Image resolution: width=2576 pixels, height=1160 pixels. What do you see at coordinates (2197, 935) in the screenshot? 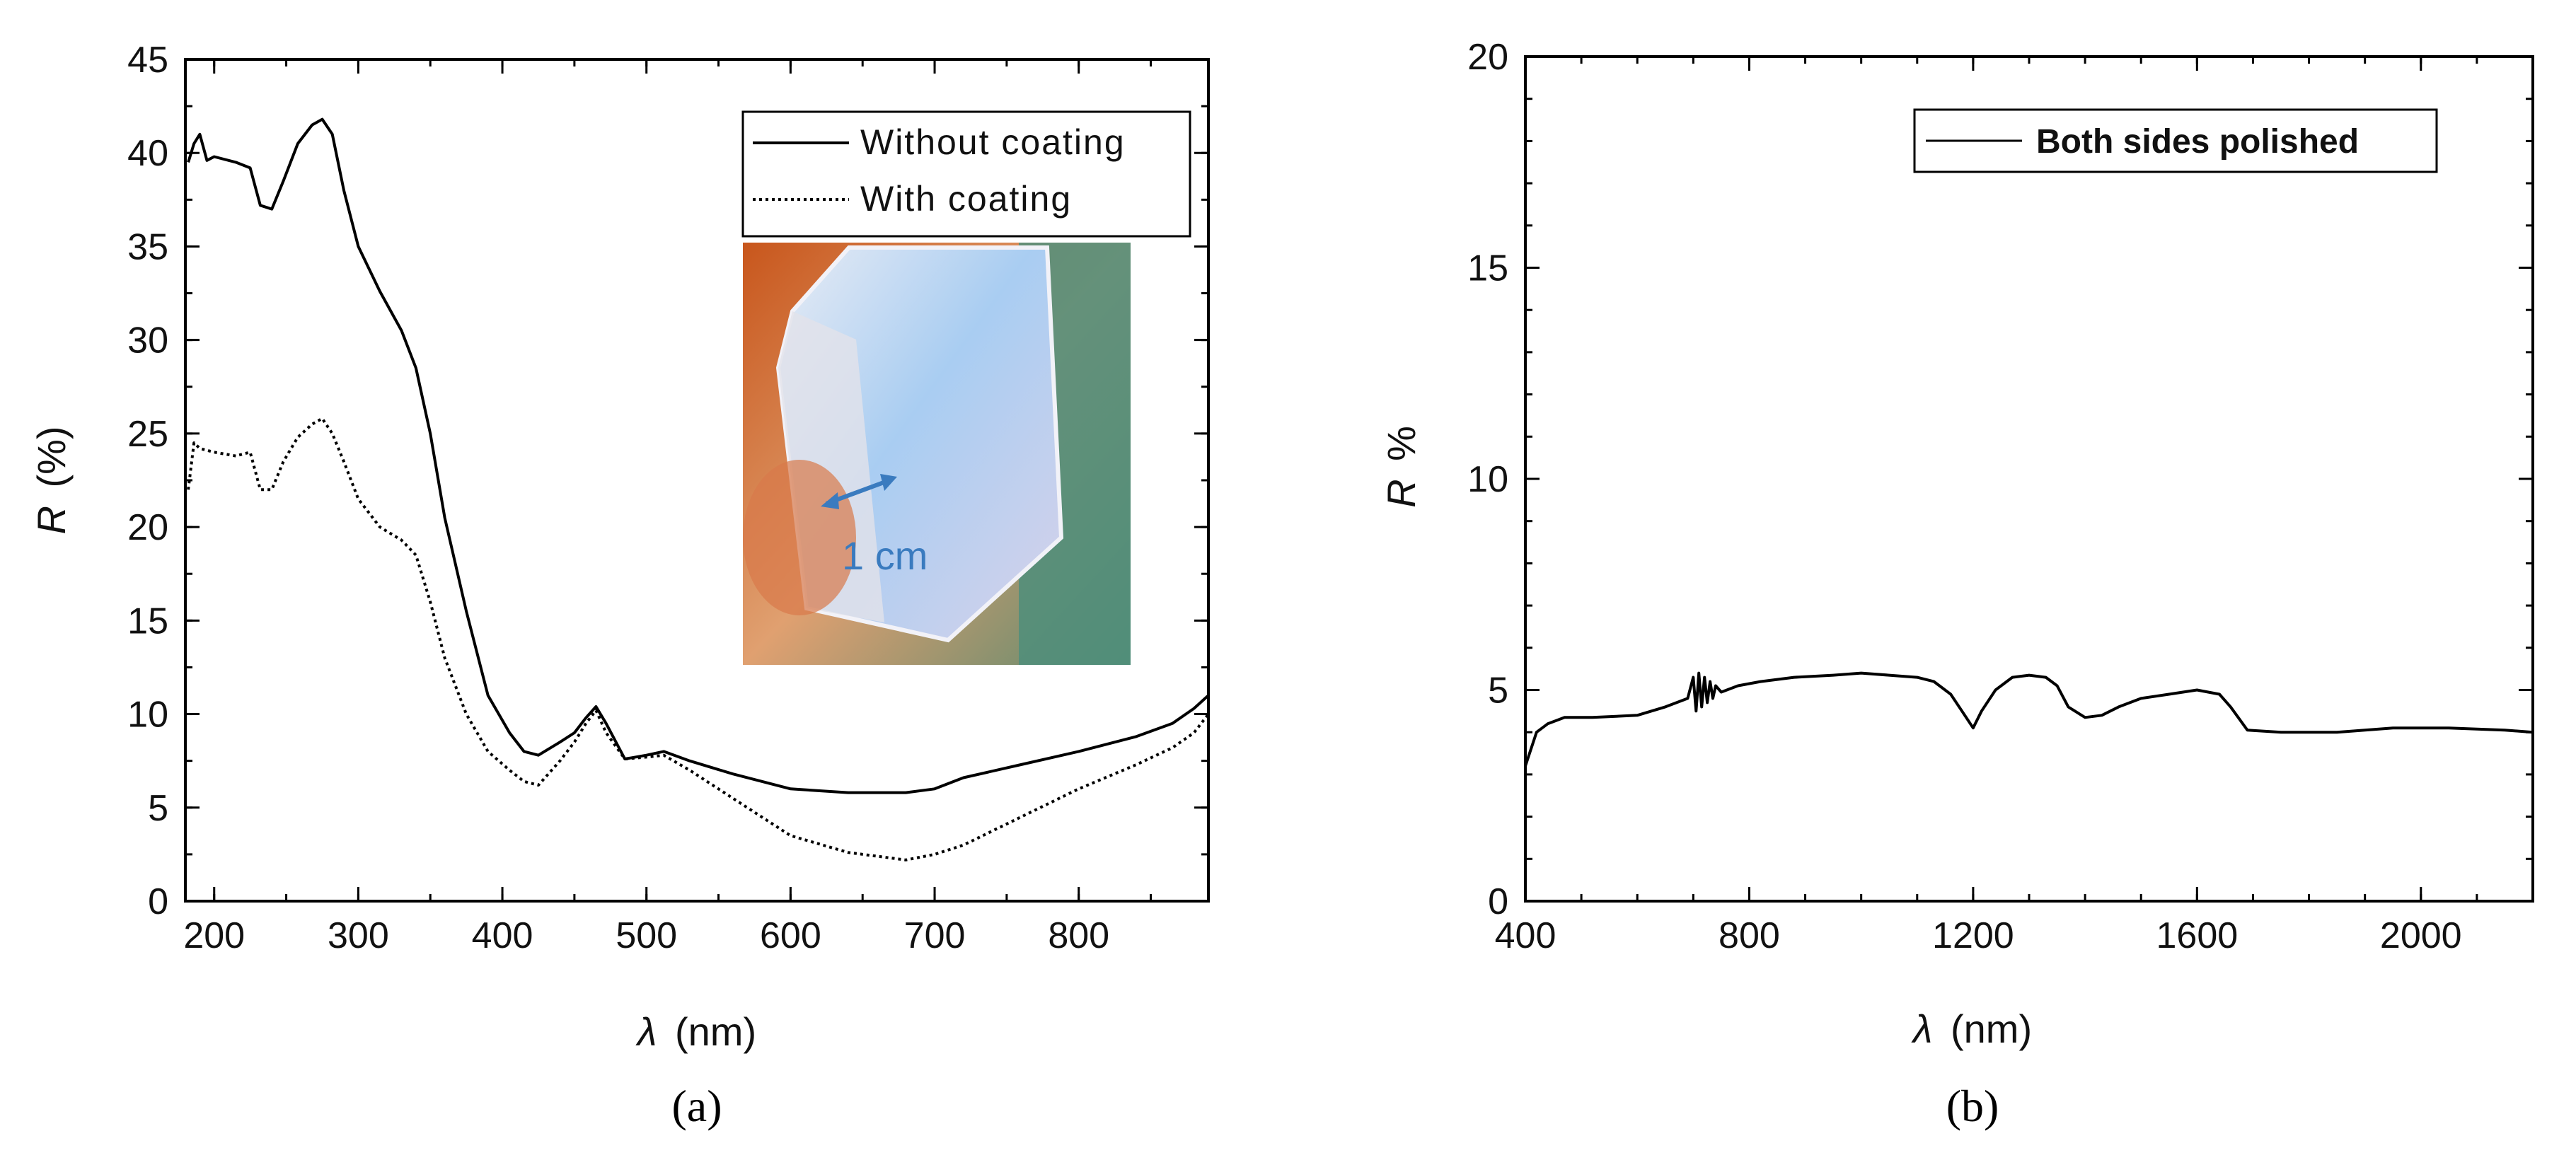
I see `chart-b-x-tick-label: 1600` at bounding box center [2197, 935].